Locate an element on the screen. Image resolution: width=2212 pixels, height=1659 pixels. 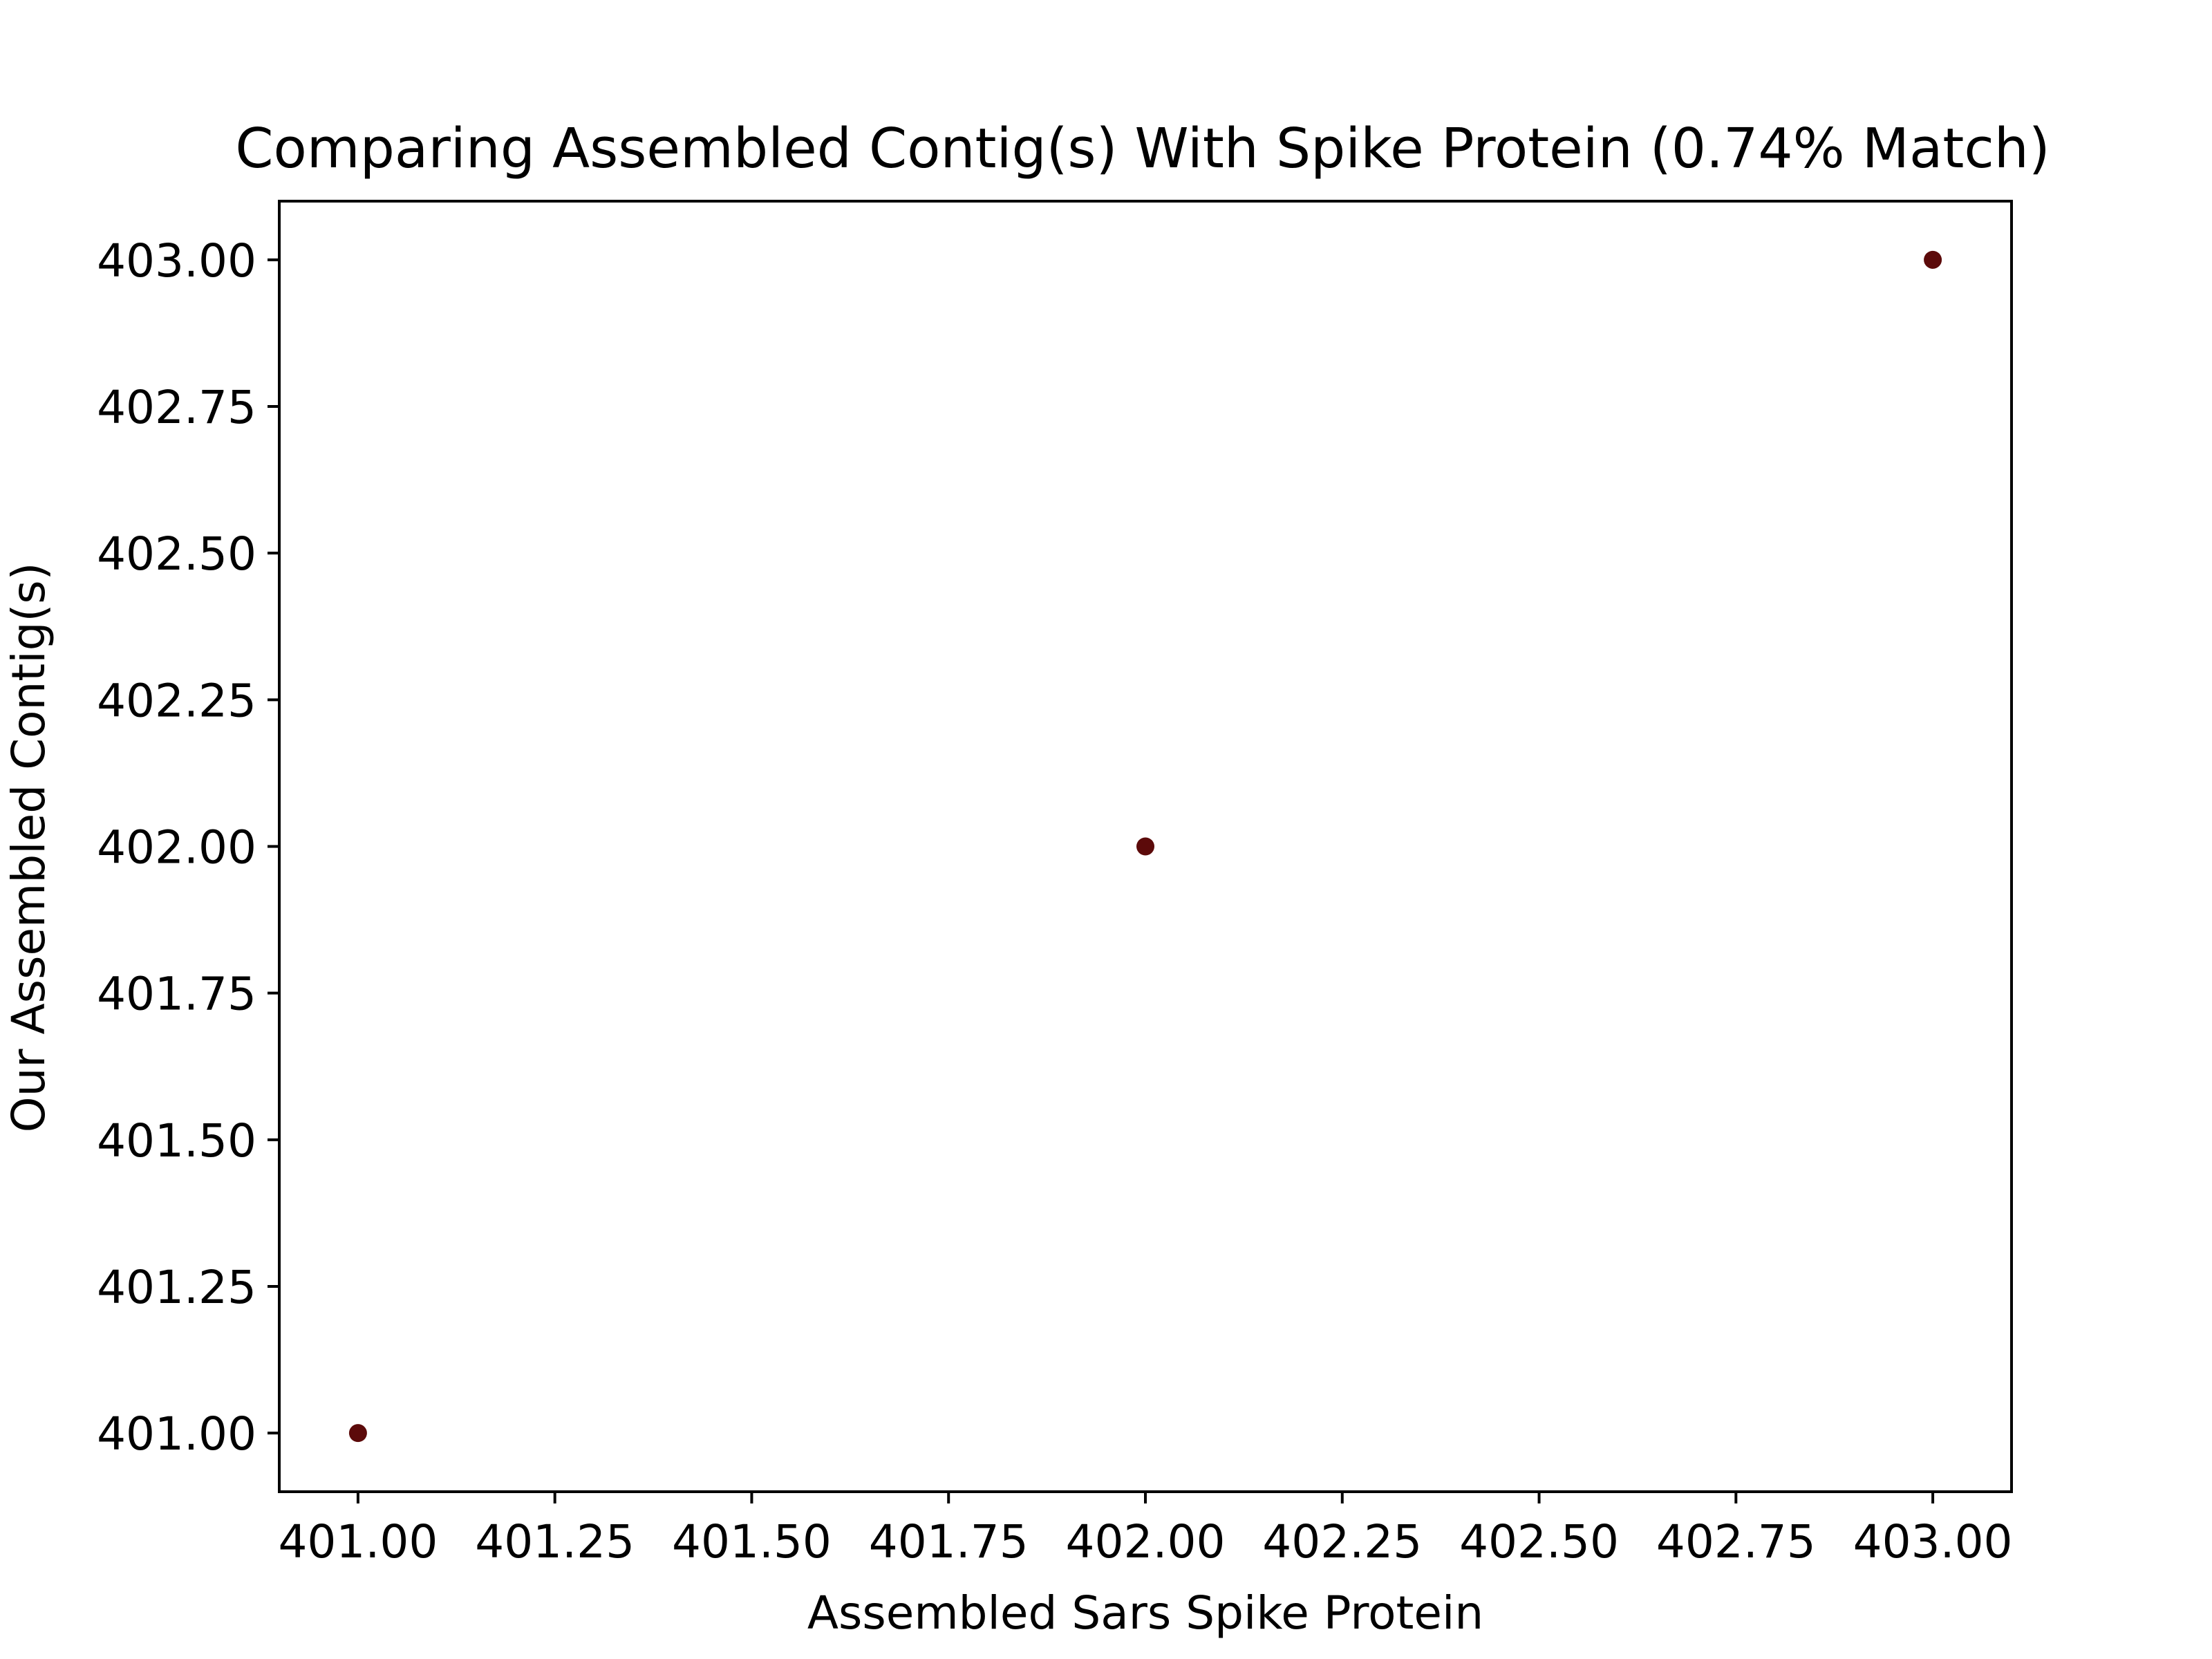
x-tick-label: 402.75 is located at coordinates (1736, 1541).